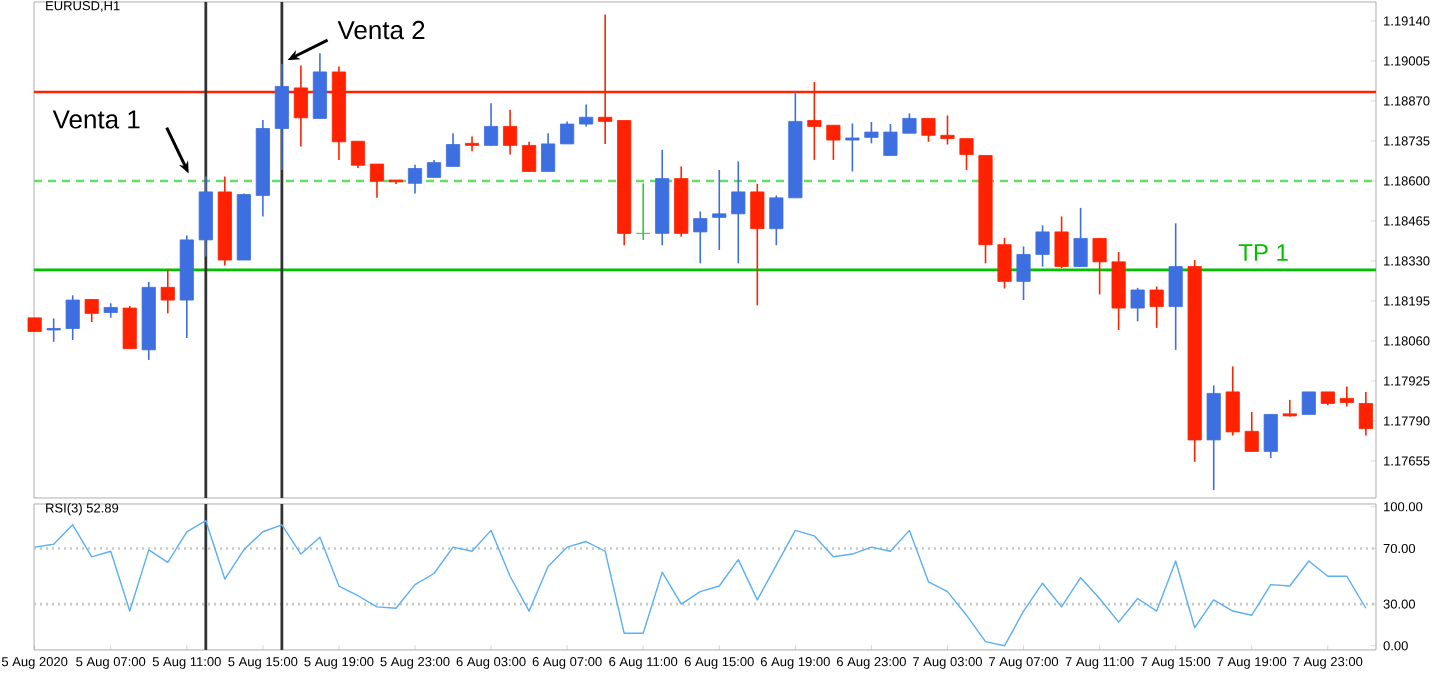 The width and height of the screenshot is (1440, 678). I want to click on annotation: Venta 1, so click(96, 119).